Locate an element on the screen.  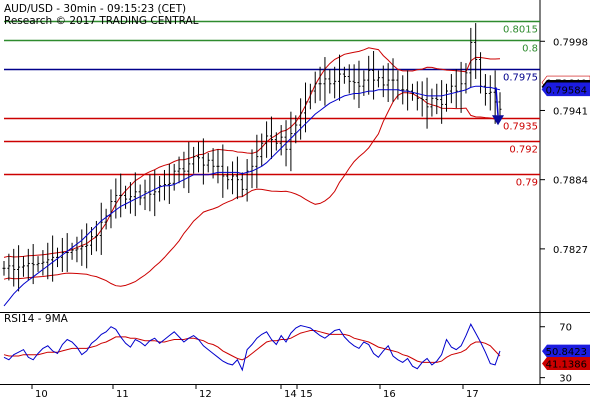
price-tick-label: 0.7884 is located at coordinates (570, 181).